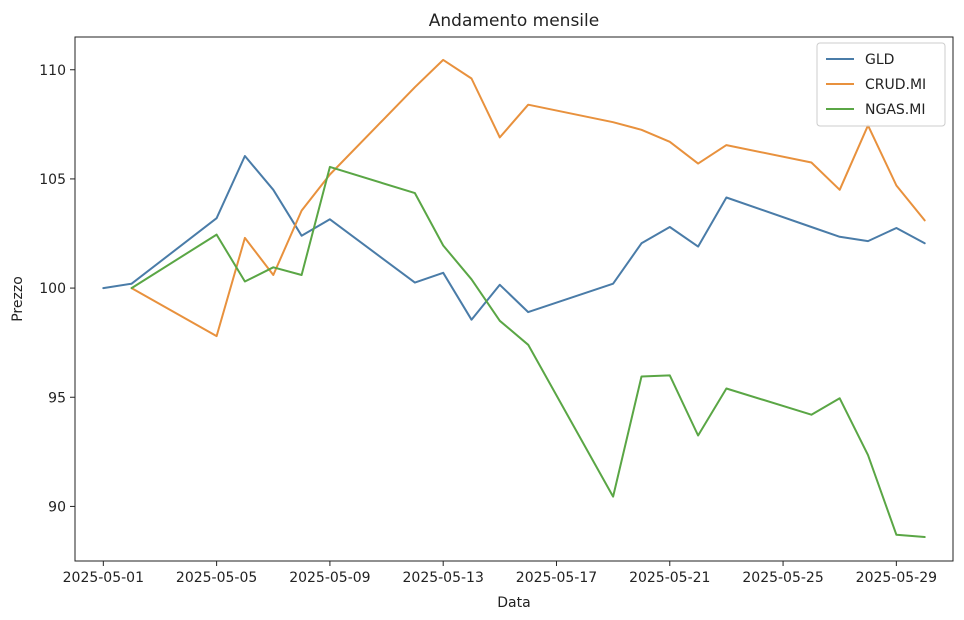  Describe the element at coordinates (896, 578) in the screenshot. I see `x-tick-label: 2025-05-29` at that location.